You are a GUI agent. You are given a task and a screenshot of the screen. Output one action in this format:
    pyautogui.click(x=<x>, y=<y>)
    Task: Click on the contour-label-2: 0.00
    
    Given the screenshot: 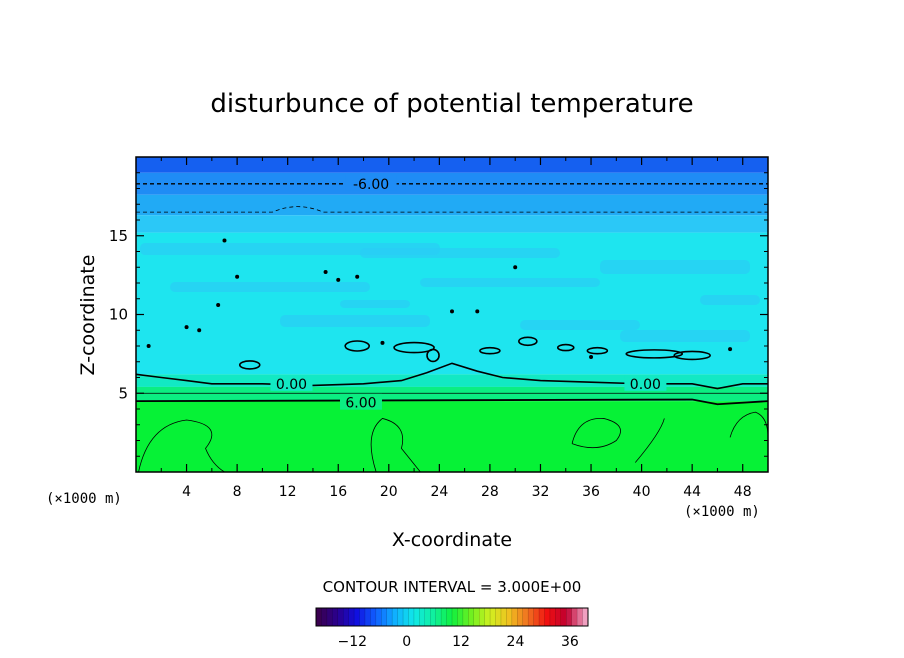 What is the action you would take?
    pyautogui.click(x=645, y=385)
    